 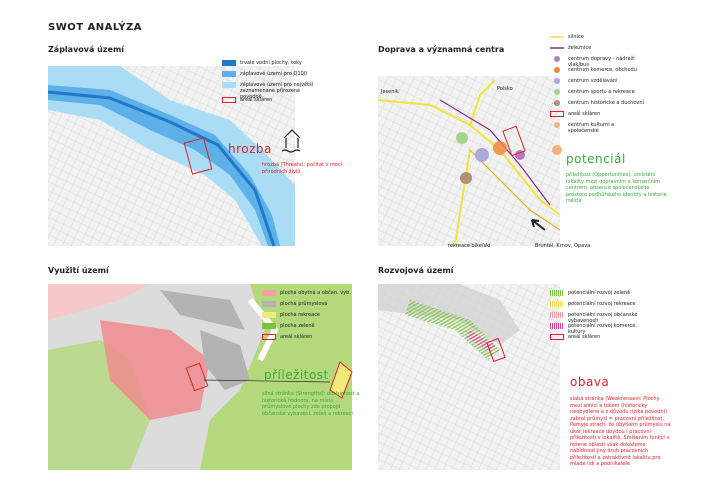 What do you see at coordinates (580, 48) in the screenshot?
I see `legend-label: železnice` at bounding box center [580, 48].